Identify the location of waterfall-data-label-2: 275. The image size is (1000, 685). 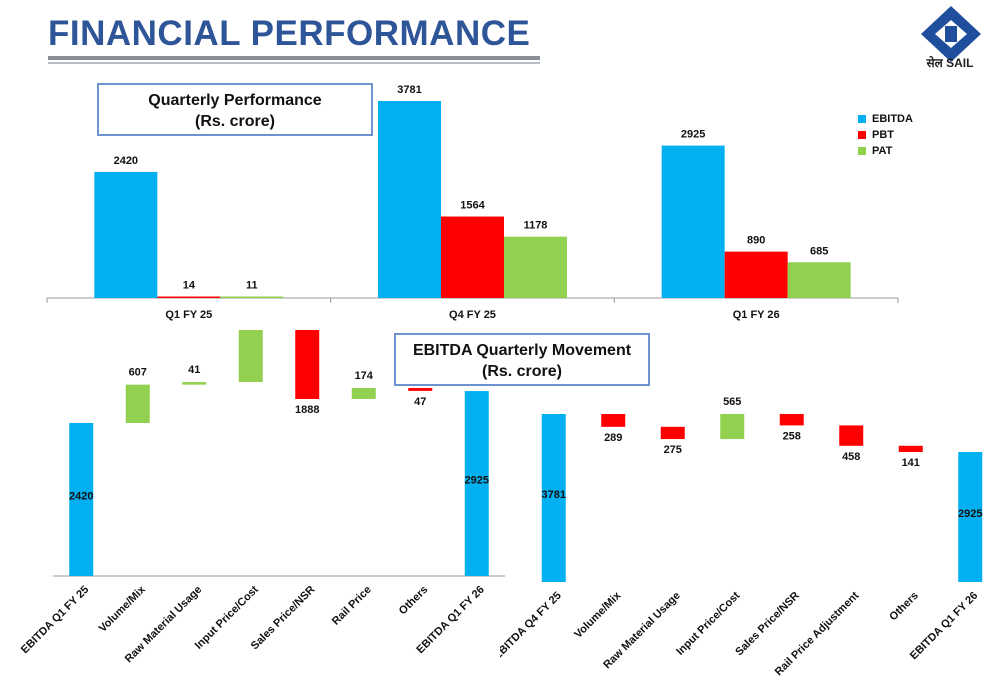
(673, 450).